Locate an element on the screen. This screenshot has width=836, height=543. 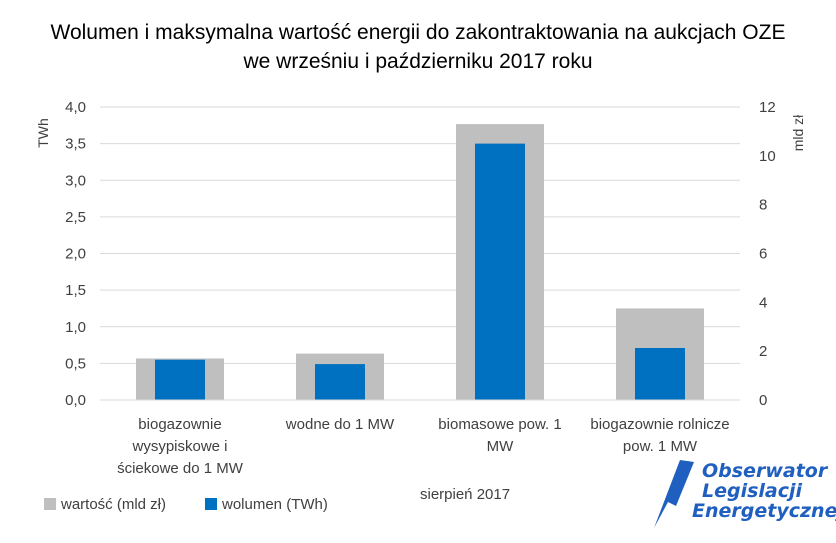
y-tick-label-left: 1,0 is located at coordinates (75, 327).